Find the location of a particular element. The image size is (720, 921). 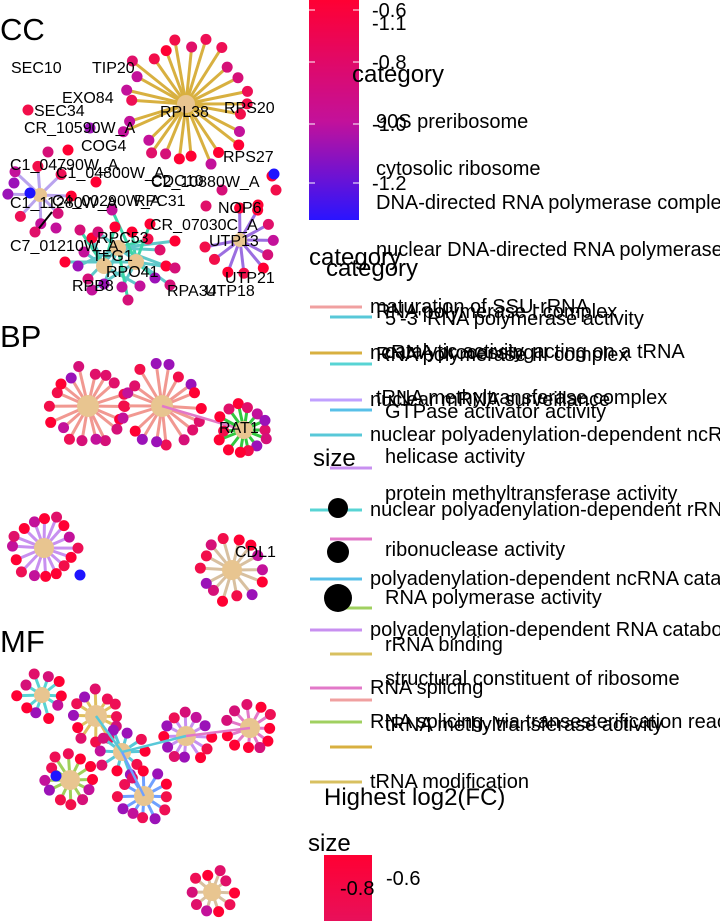

legend-title-category-top: category is located at coordinates (398, 74).